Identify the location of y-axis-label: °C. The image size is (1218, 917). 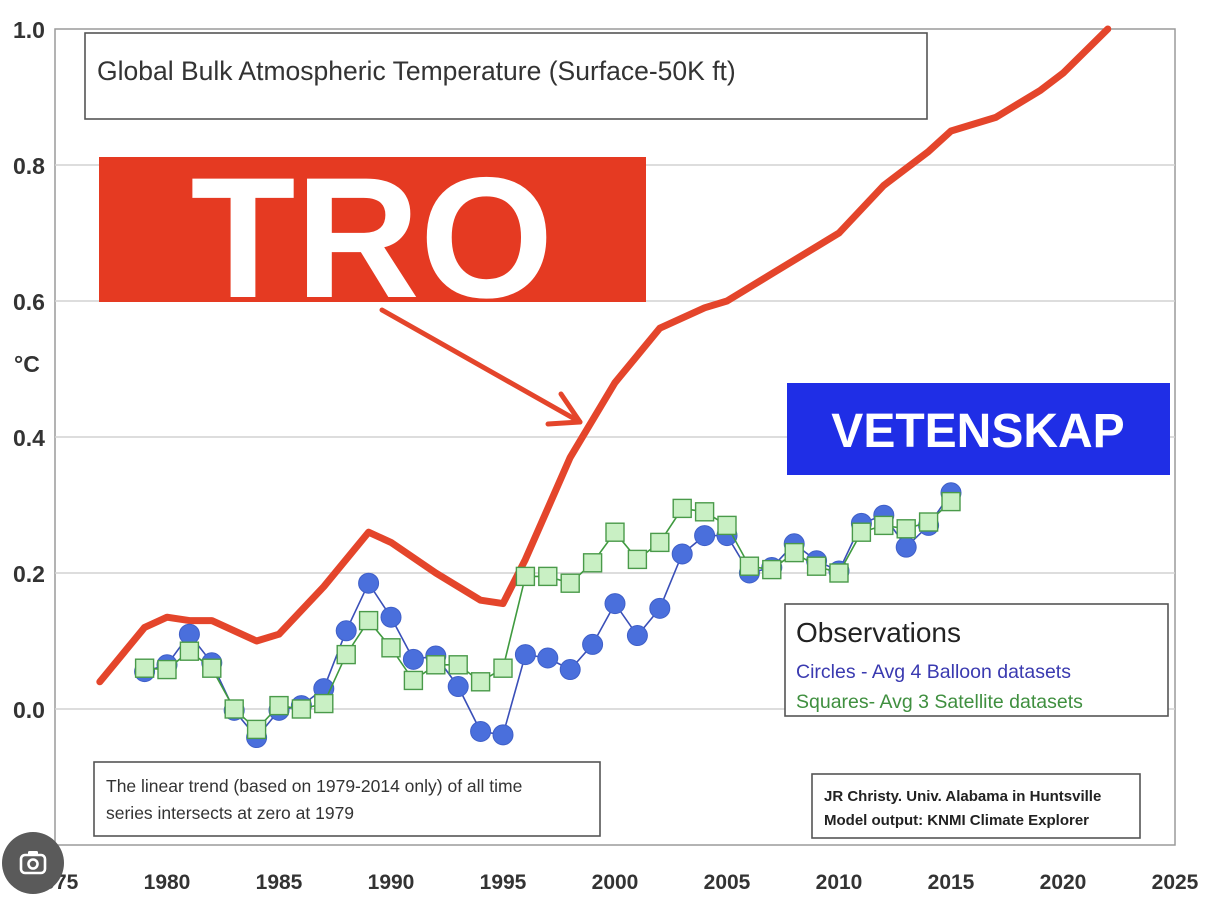
(27, 364).